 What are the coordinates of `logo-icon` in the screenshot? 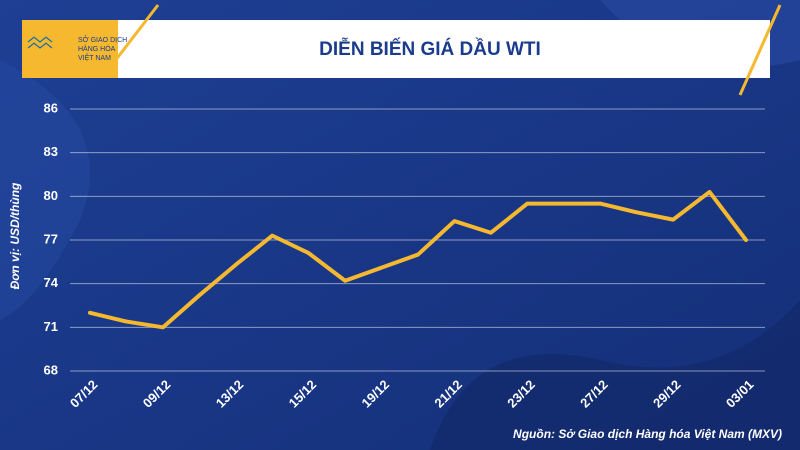 It's located at (40, 42).